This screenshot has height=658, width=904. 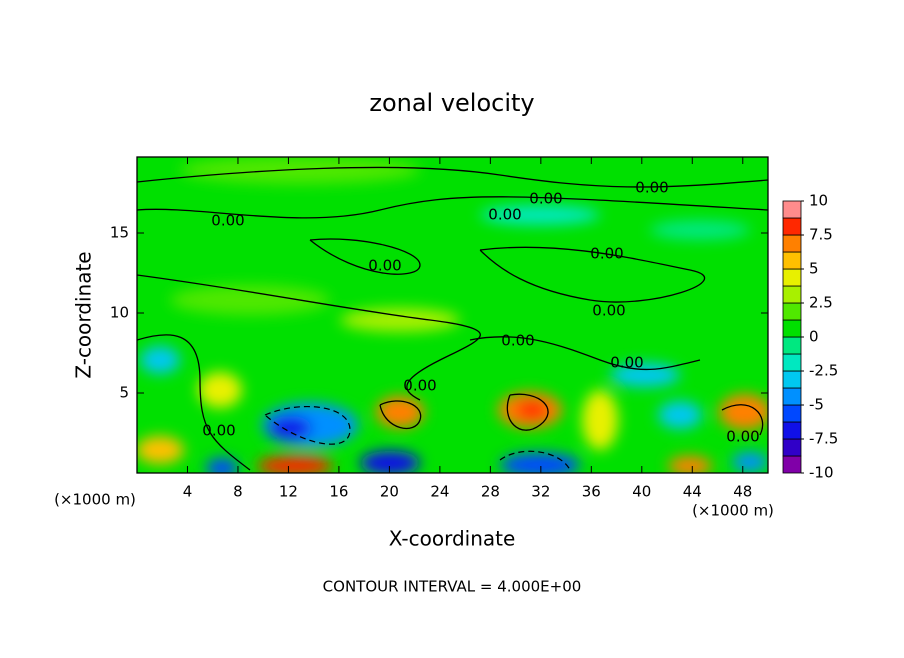 What do you see at coordinates (119, 233) in the screenshot?
I see `y-tick-label: 15` at bounding box center [119, 233].